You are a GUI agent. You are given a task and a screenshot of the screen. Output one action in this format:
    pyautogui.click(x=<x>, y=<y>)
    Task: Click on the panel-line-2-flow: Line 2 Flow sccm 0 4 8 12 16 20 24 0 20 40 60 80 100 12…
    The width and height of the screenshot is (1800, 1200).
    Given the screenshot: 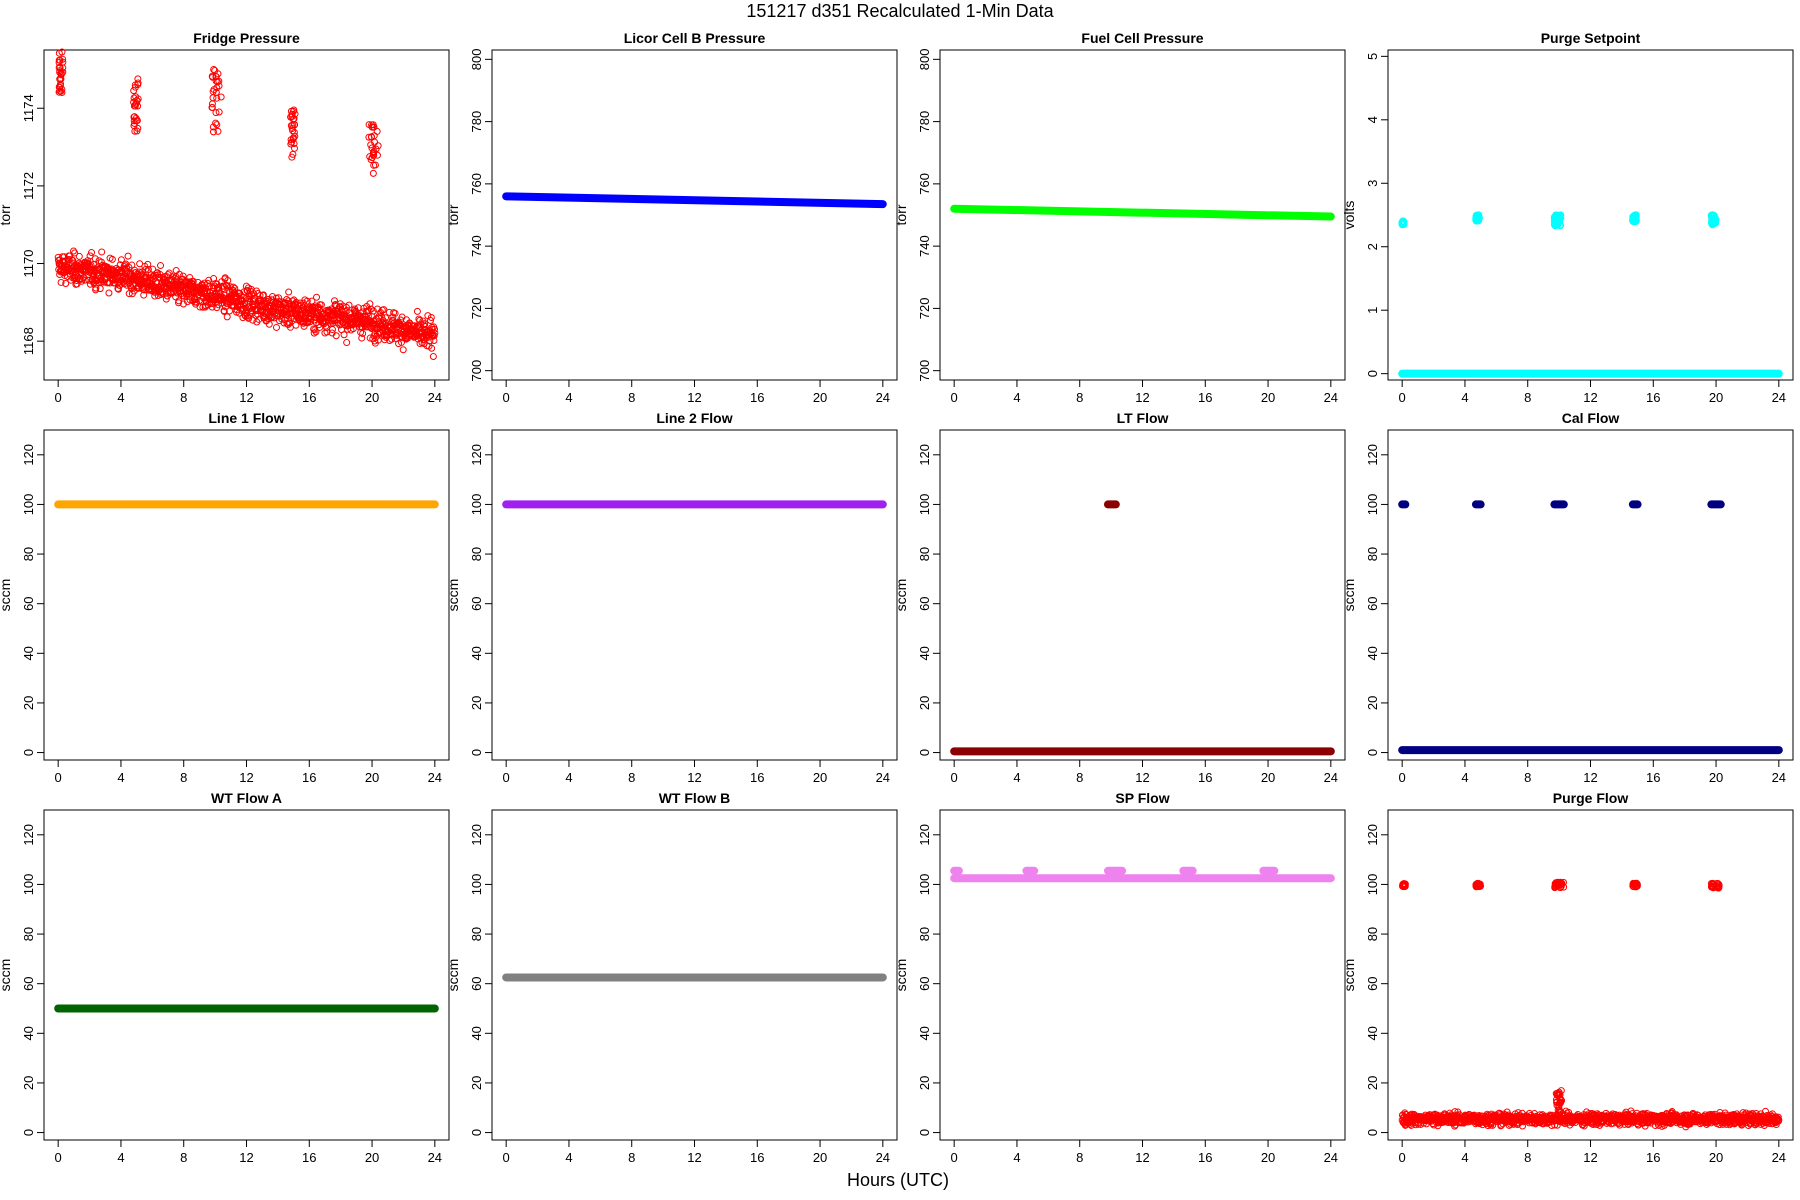 What is the action you would take?
    pyautogui.click(x=671, y=597)
    